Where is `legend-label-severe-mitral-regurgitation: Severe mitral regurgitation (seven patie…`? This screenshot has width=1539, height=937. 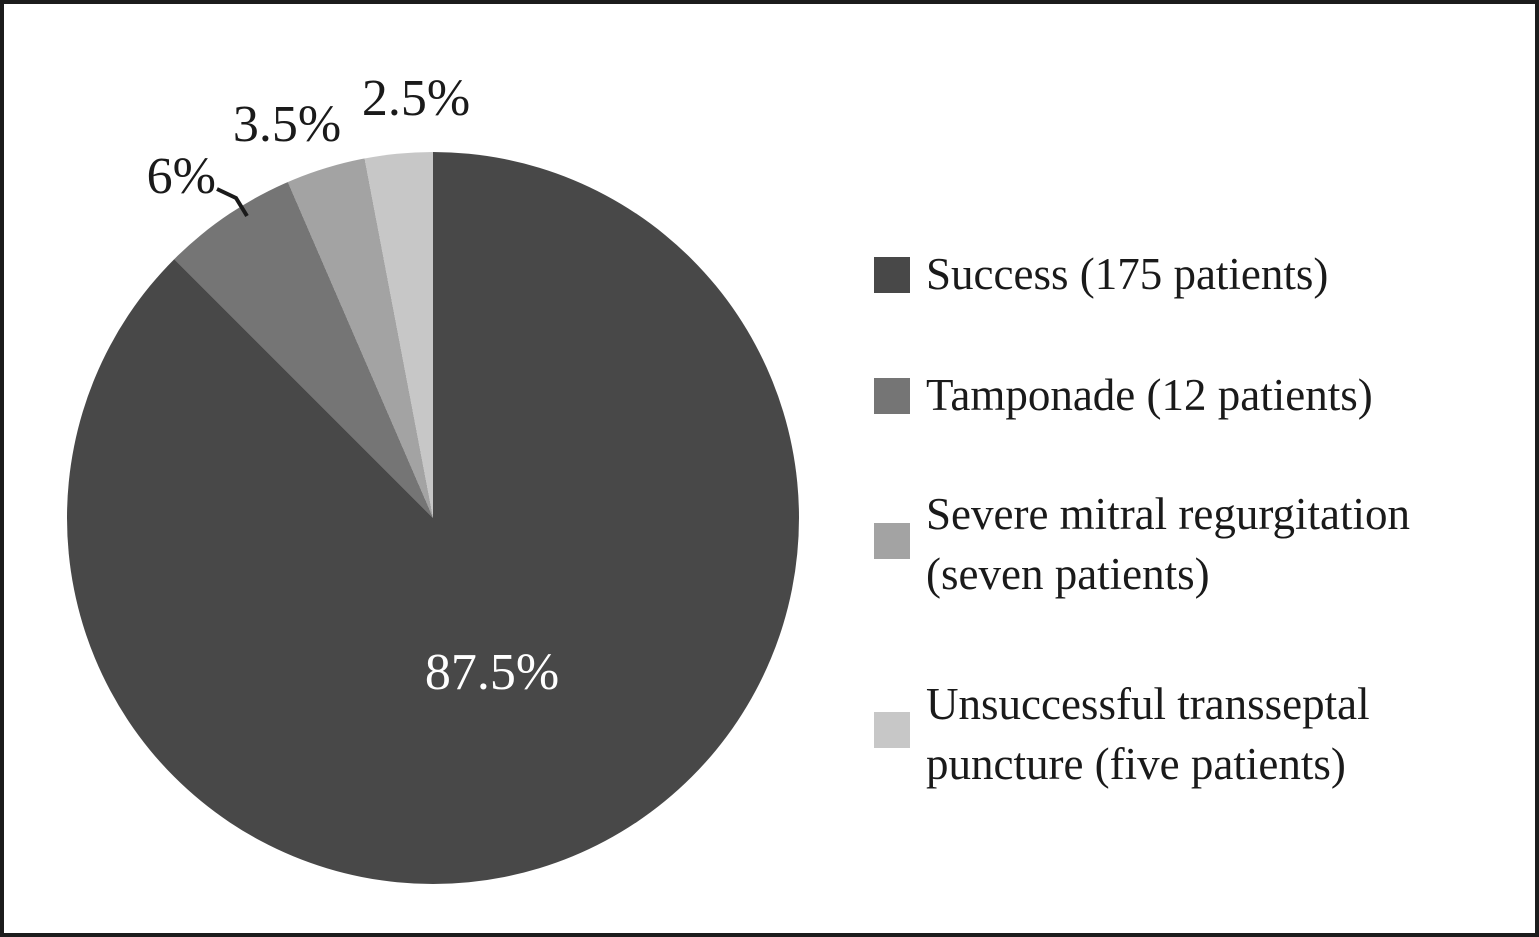 legend-label-severe-mitral-regurgitation: Severe mitral regurgitation (seven patie… is located at coordinates (1168, 544).